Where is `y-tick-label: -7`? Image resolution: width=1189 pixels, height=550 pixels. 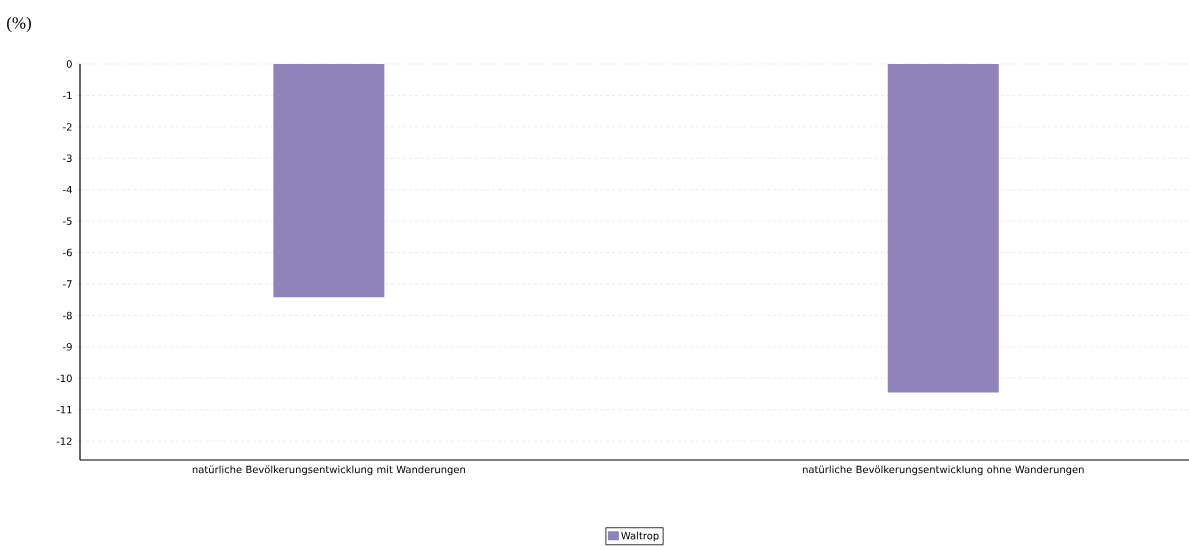 y-tick-label: -7 is located at coordinates (67, 284).